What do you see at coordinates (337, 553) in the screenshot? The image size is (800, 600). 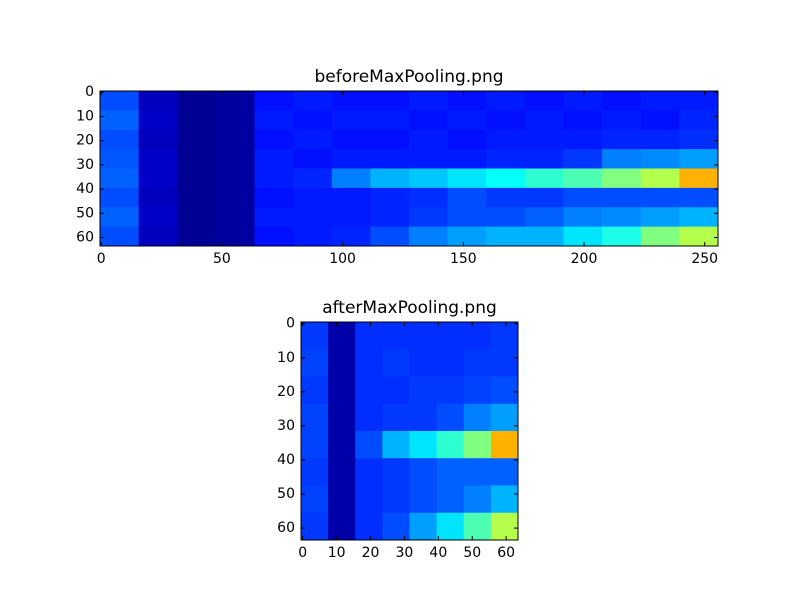 I see `x-tick-label: 10` at bounding box center [337, 553].